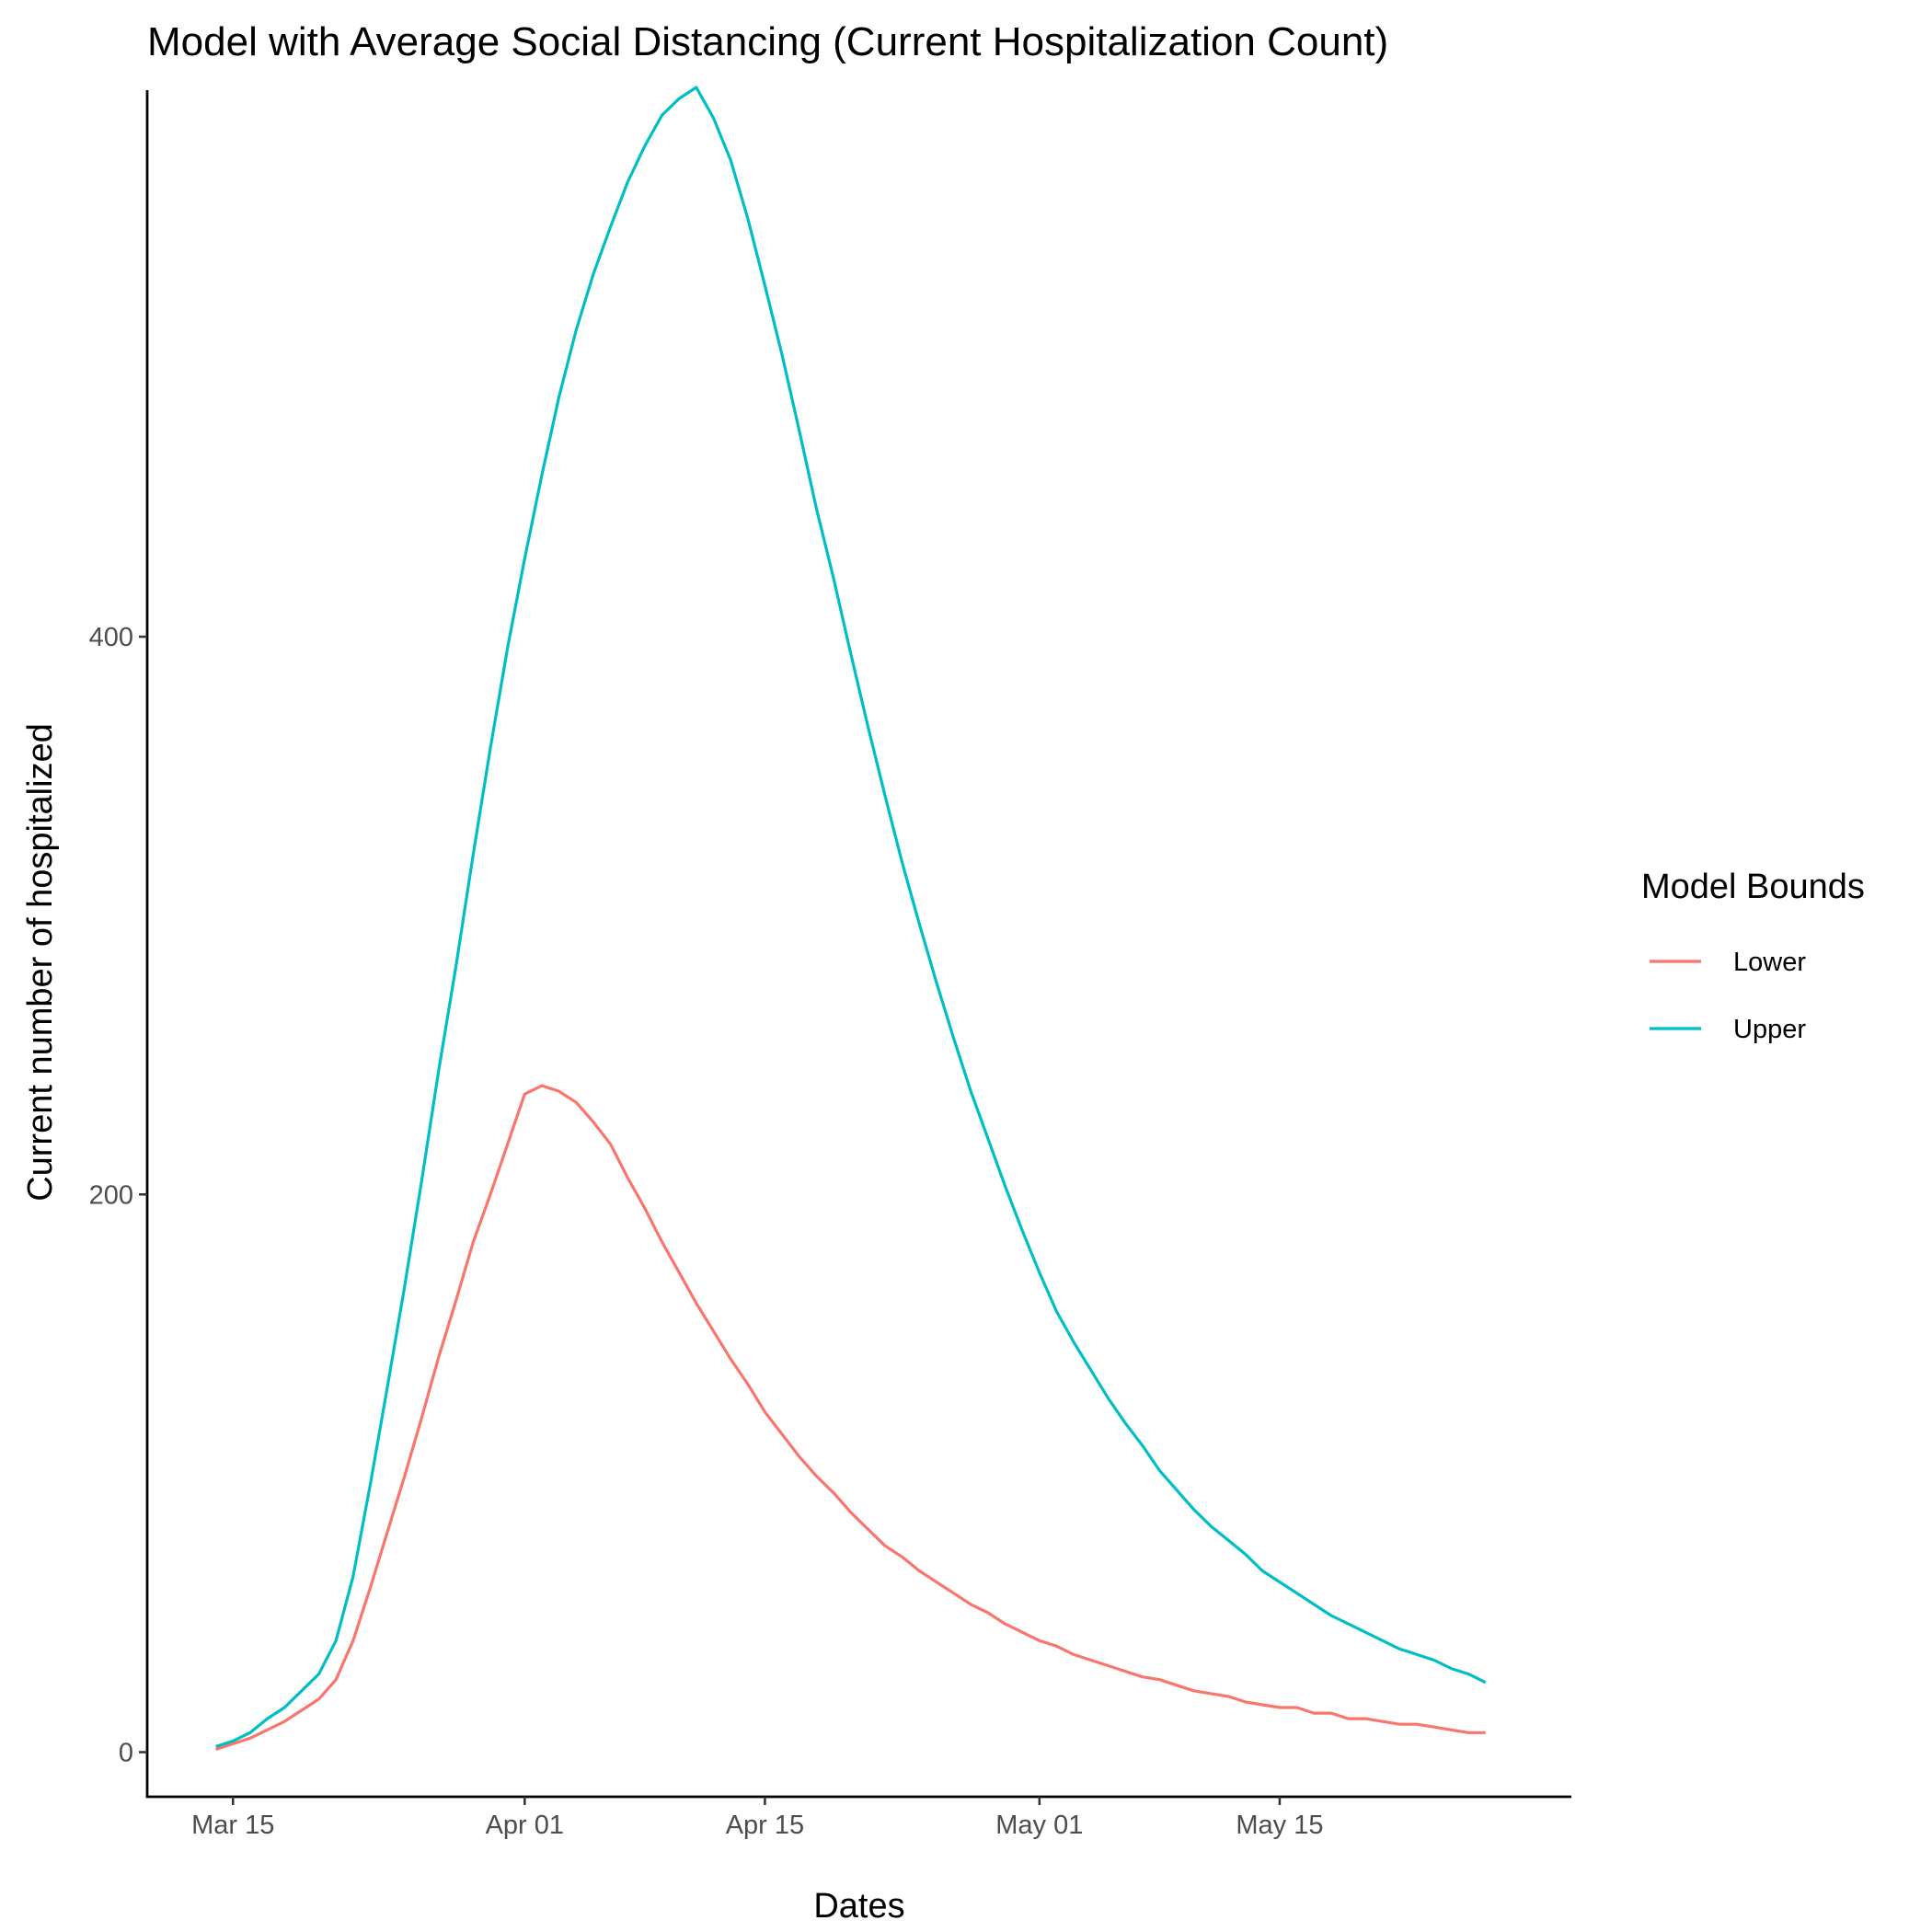  I want to click on x-tick-label: May 01, so click(1039, 1825).